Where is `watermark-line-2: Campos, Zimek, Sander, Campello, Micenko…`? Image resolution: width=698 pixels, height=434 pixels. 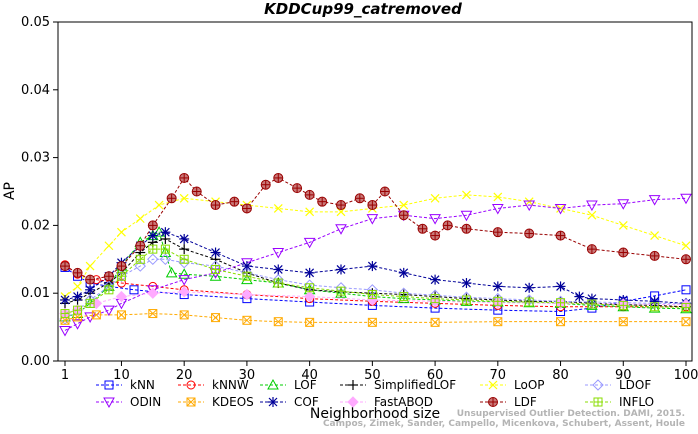
watermark-line-2: Campos, Zimek, Sander, Campello, Micenko… is located at coordinates (504, 424).